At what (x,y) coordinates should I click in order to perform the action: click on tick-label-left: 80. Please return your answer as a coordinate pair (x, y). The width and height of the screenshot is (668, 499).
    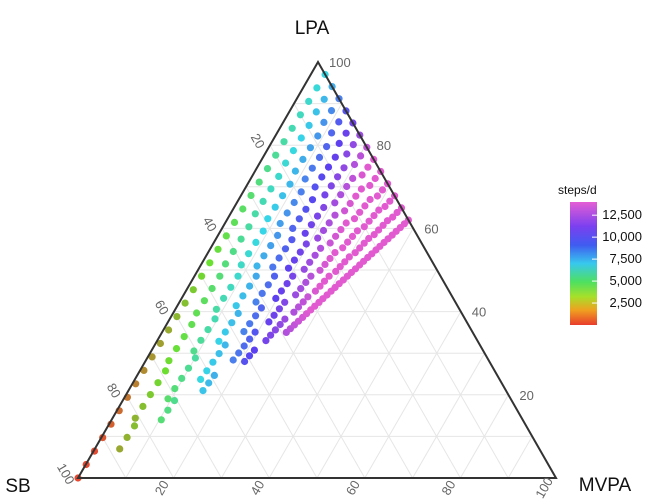
    Looking at the image, I should click on (114, 391).